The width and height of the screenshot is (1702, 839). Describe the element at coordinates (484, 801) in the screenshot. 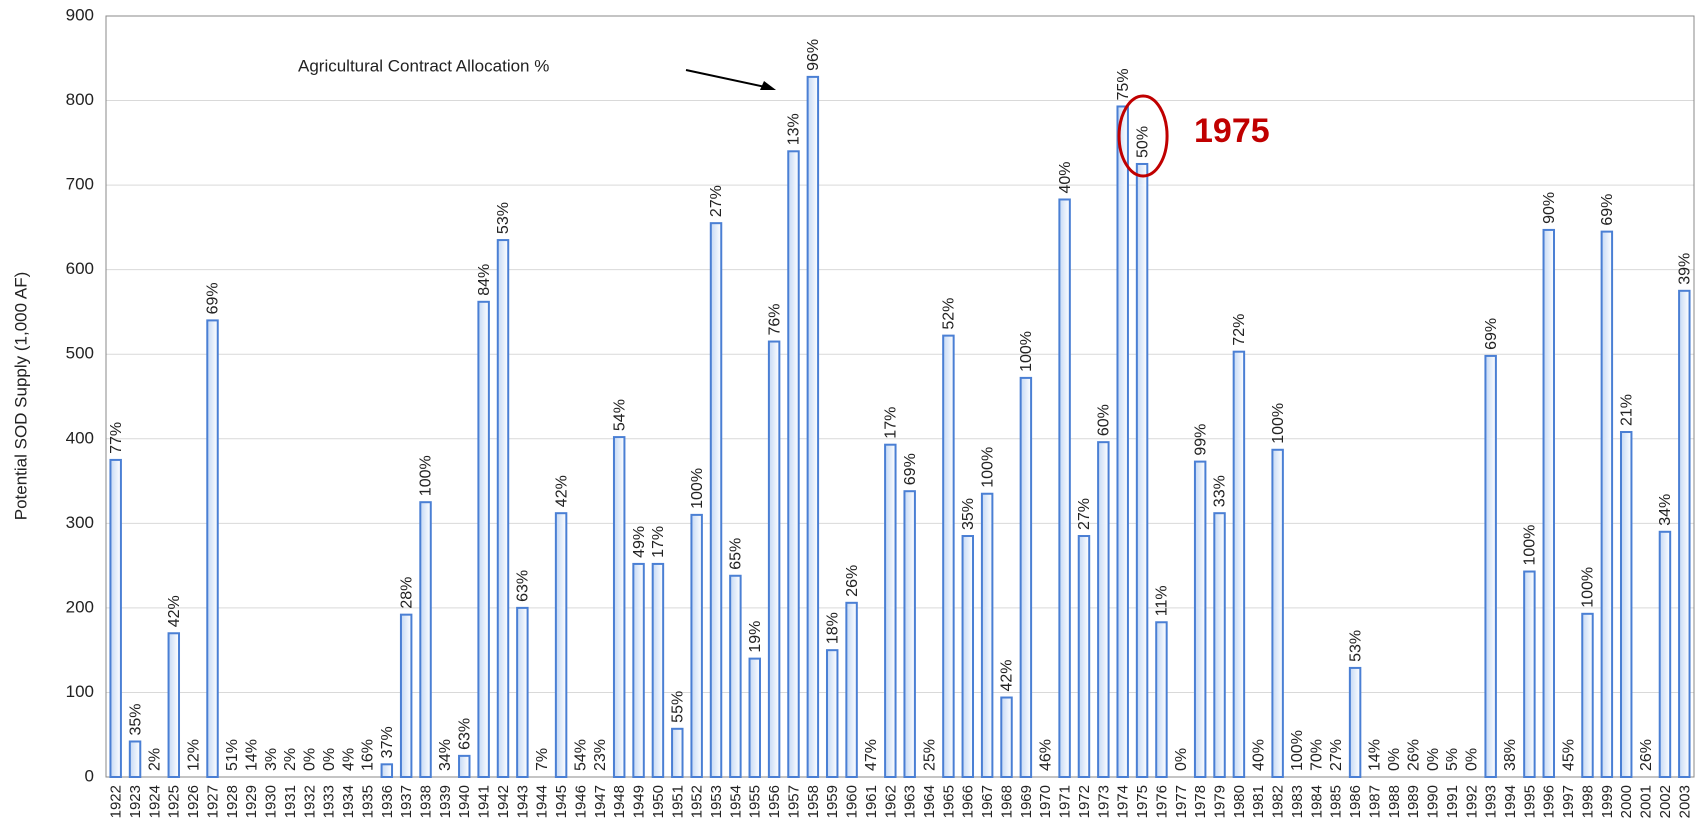

I see `x-tick-label: 1941` at that location.